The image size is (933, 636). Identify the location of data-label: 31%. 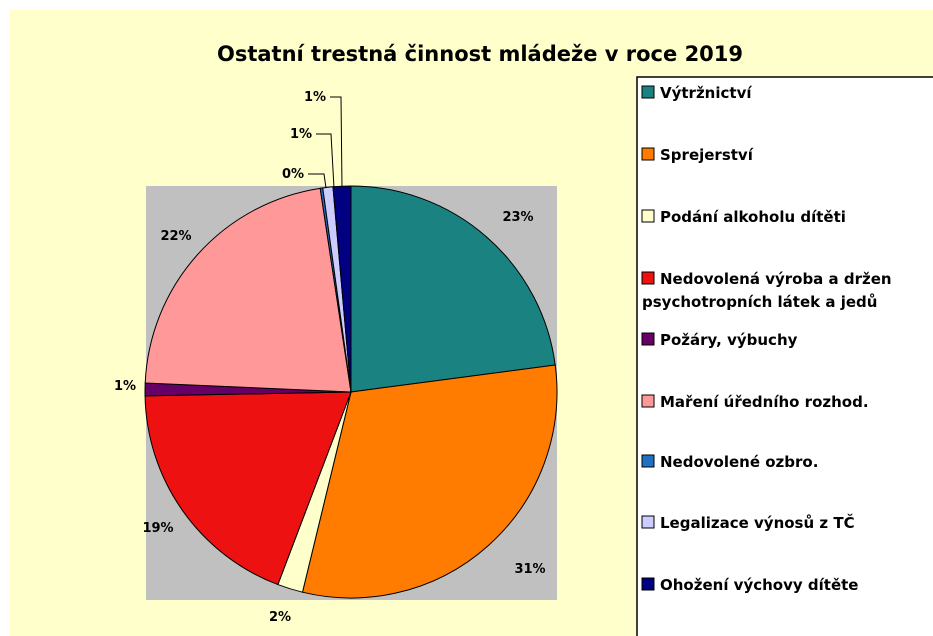
(529, 569).